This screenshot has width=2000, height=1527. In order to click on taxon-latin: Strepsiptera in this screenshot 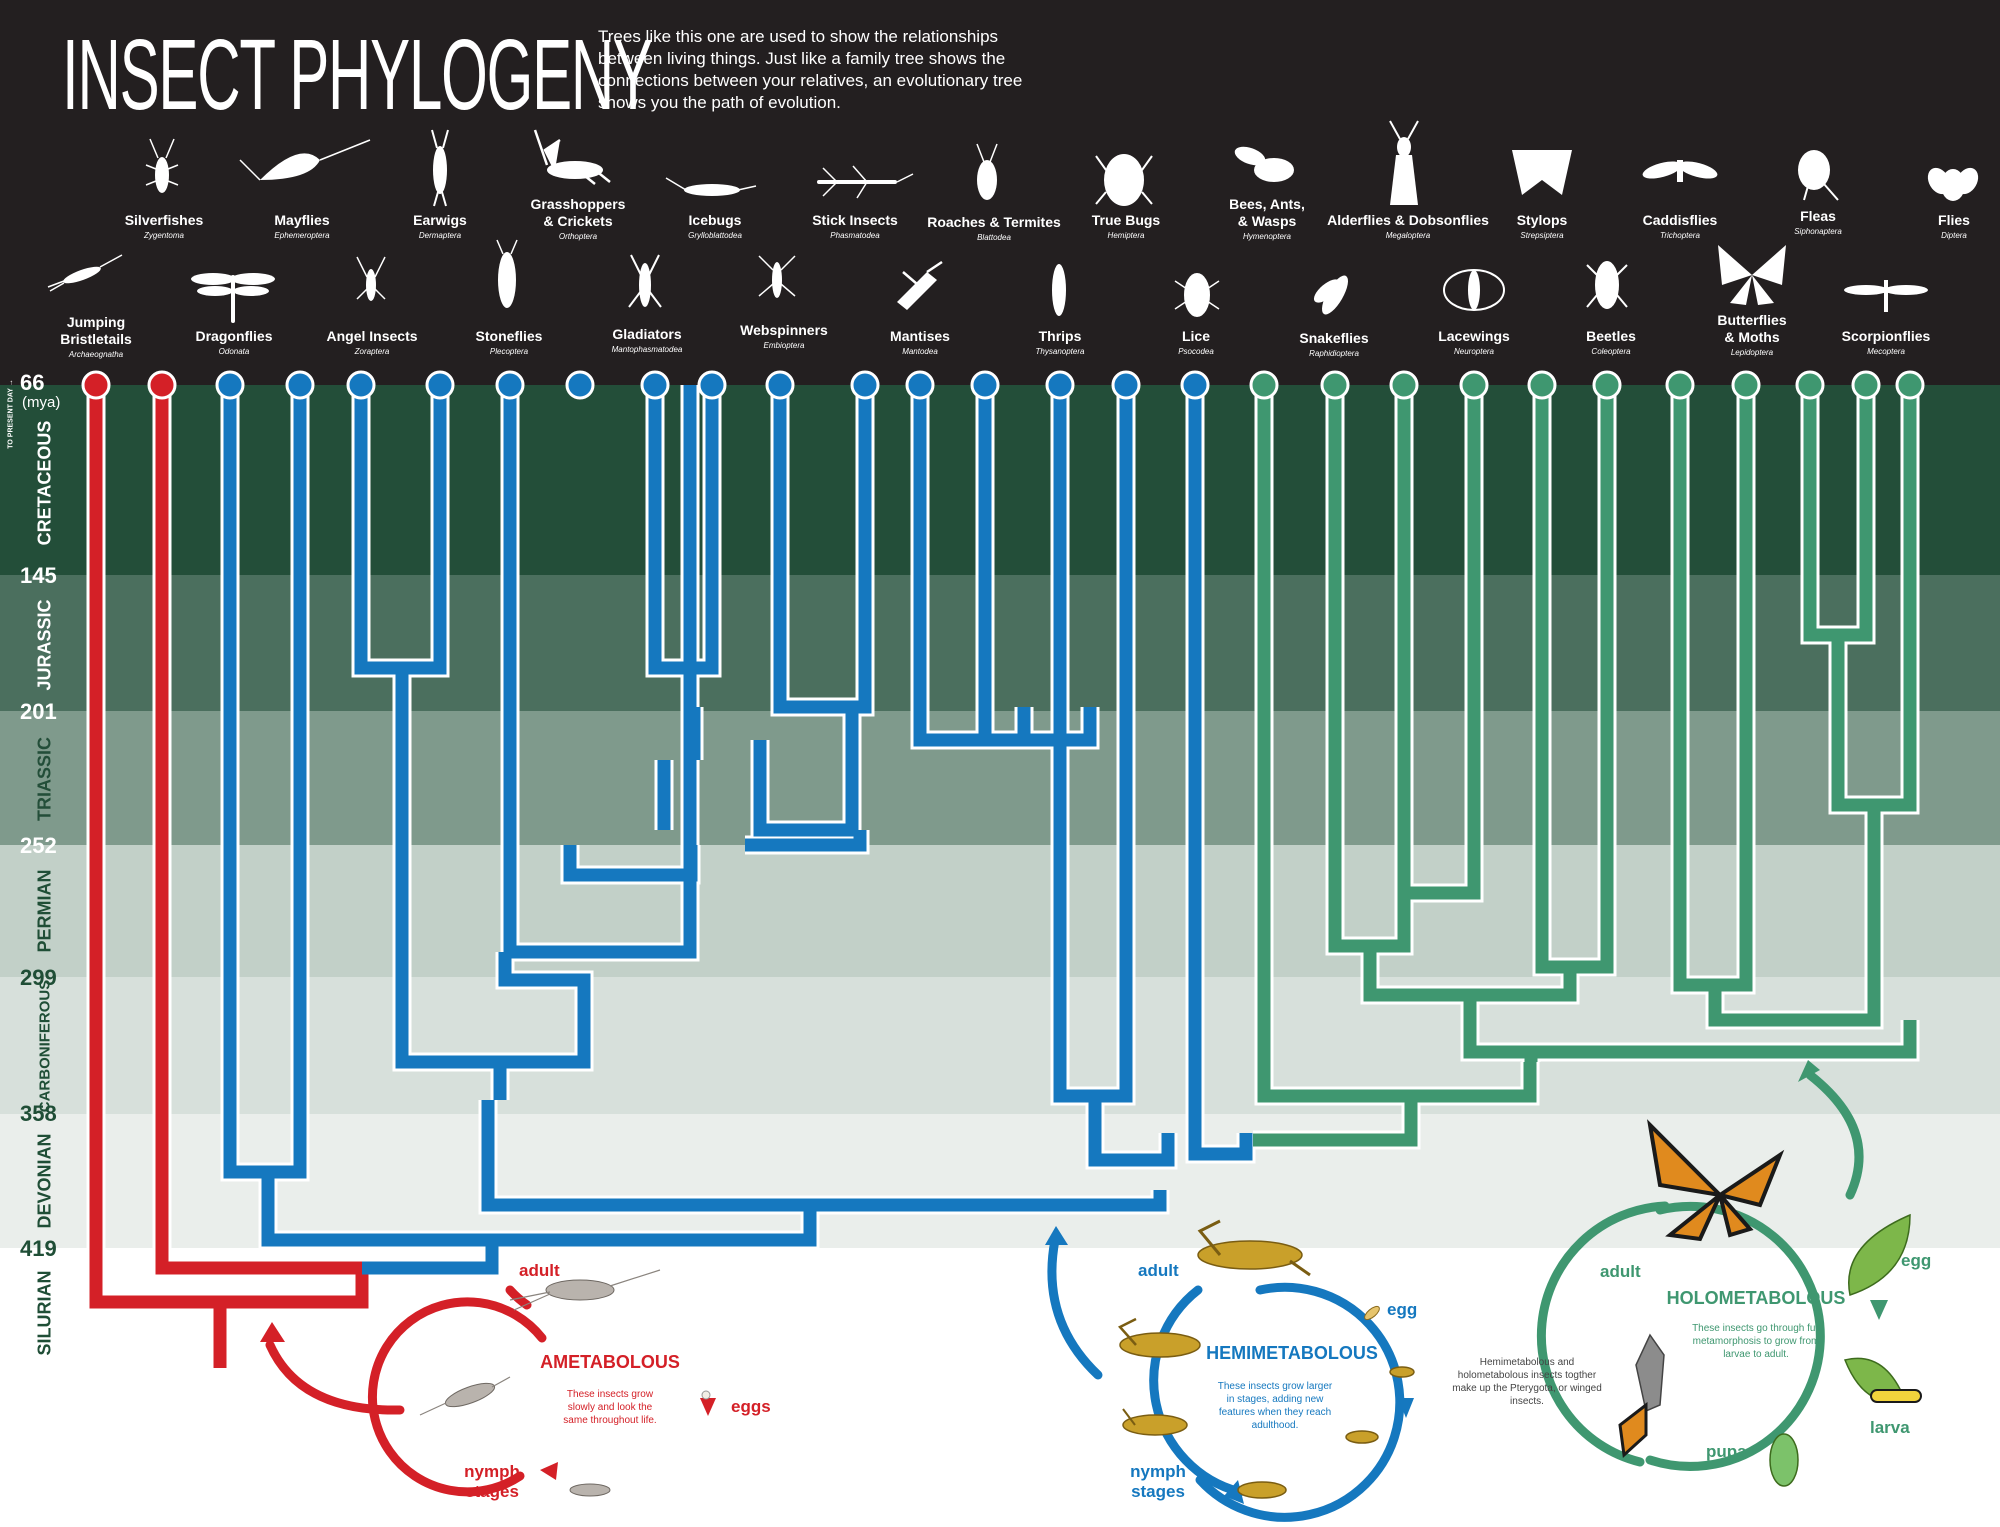, I will do `click(1542, 235)`.